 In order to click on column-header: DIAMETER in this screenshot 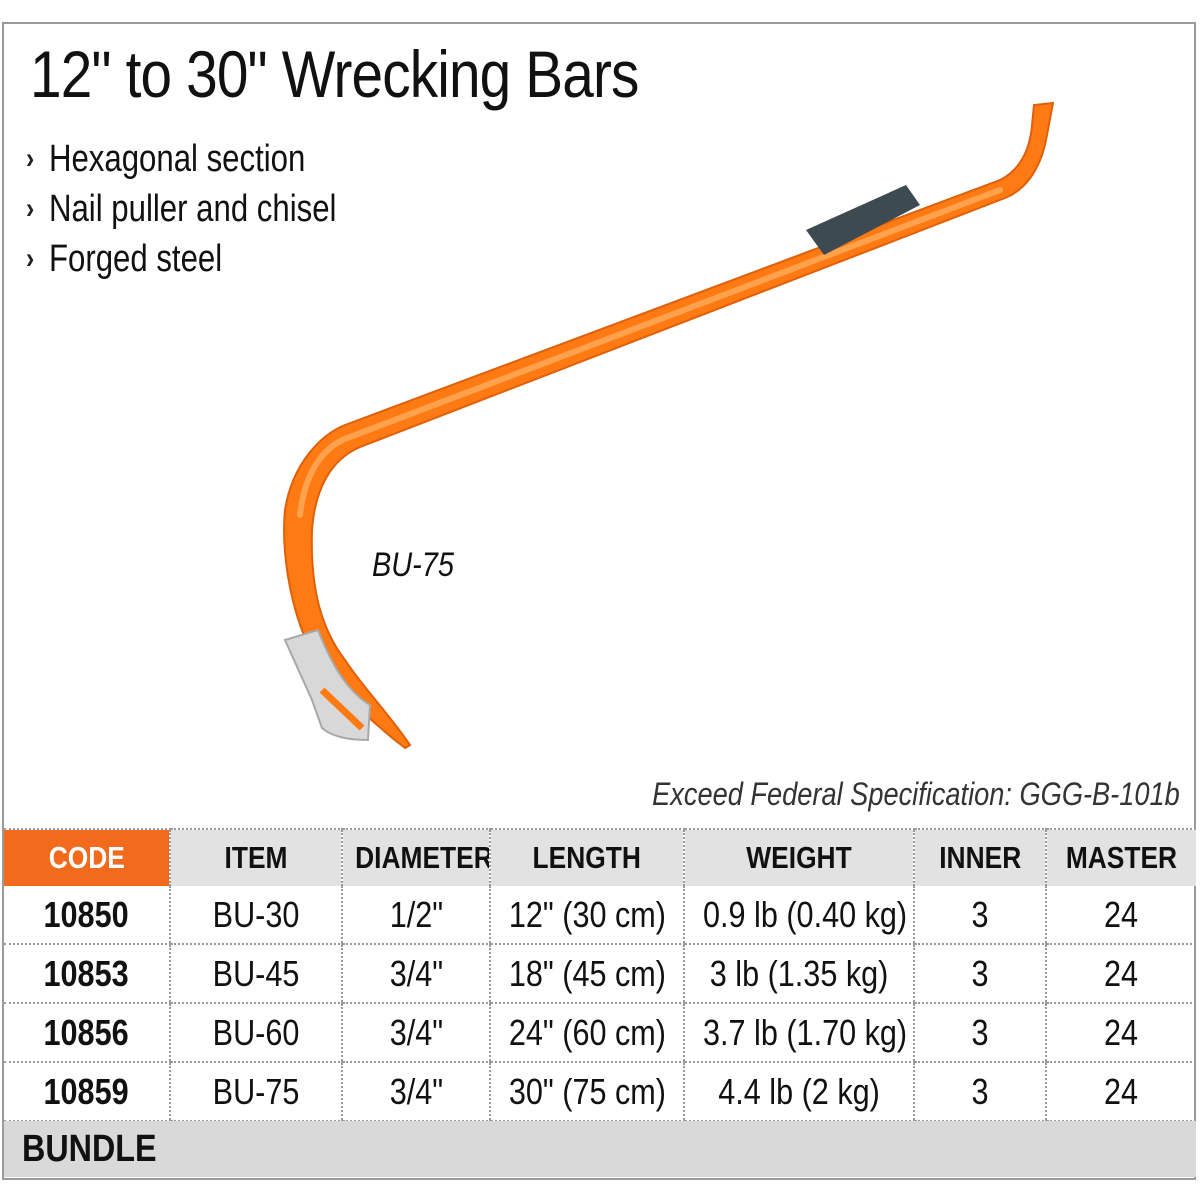, I will do `click(415, 857)`.